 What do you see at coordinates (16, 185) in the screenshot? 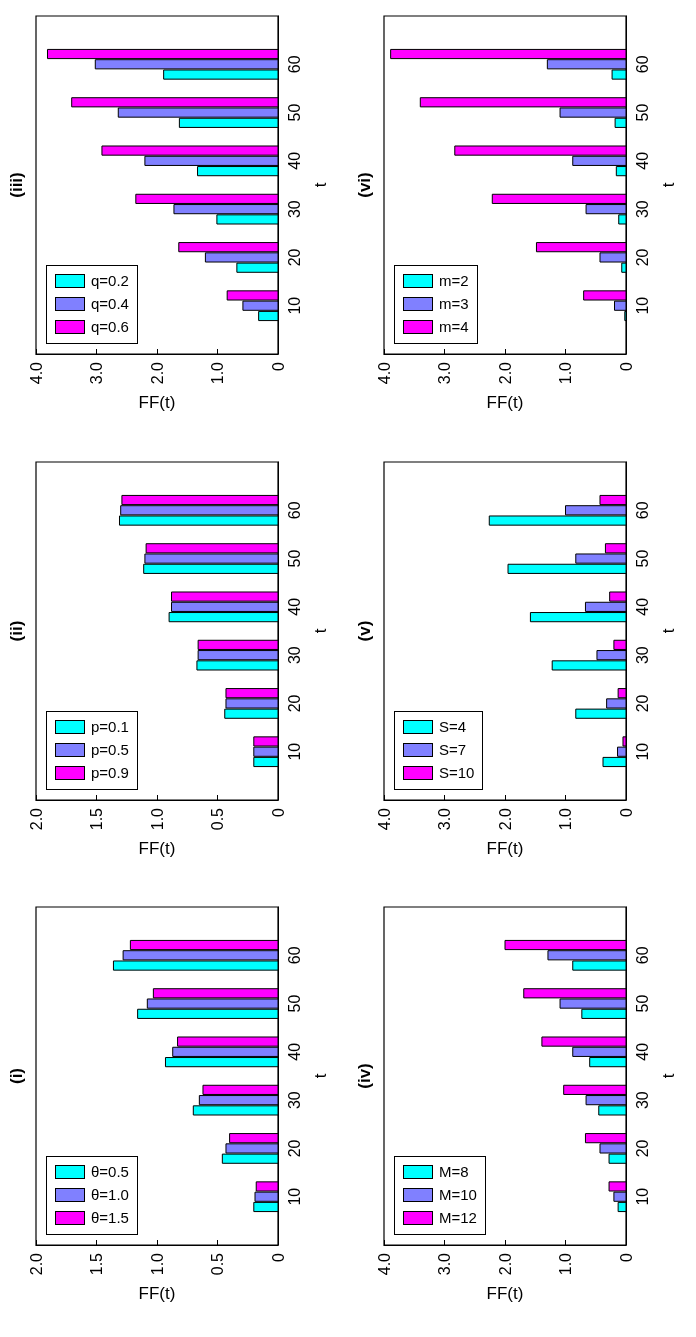
I see `text: (iii)` at bounding box center [16, 185].